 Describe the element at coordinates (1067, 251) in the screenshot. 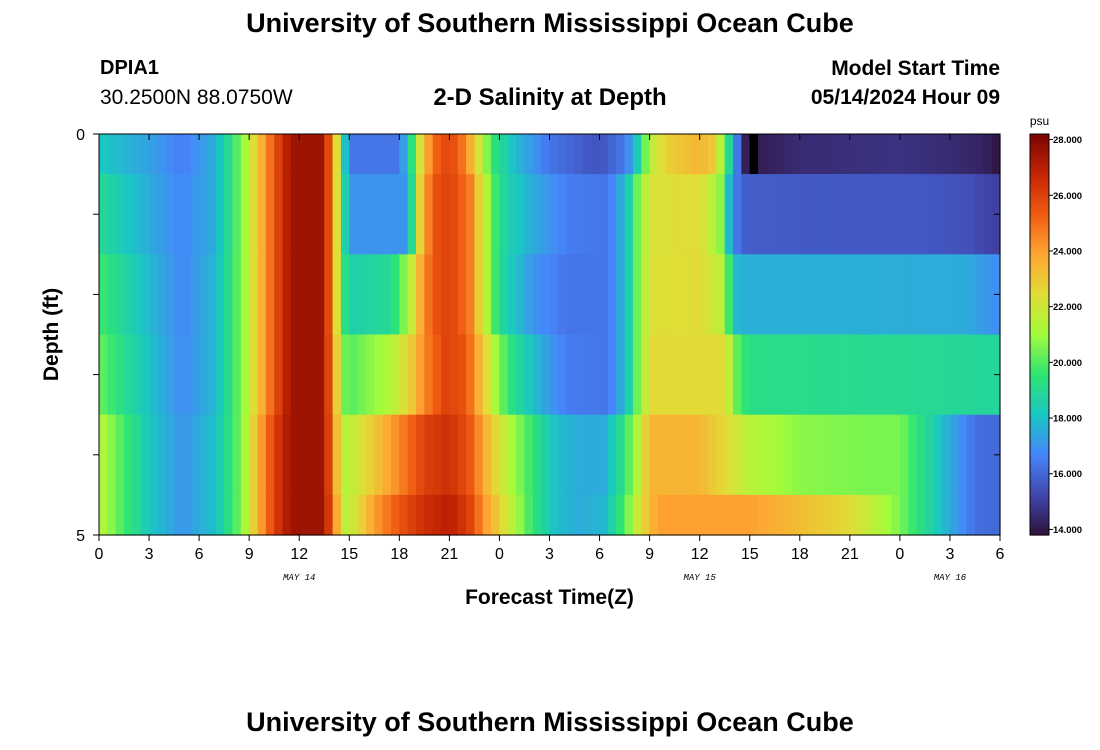

I see `colorbar-tick-label: 24.000` at that location.